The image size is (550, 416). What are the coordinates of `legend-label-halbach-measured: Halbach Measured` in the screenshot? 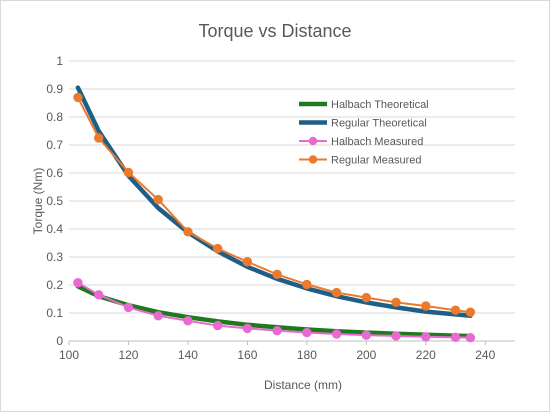 It's located at (377, 142).